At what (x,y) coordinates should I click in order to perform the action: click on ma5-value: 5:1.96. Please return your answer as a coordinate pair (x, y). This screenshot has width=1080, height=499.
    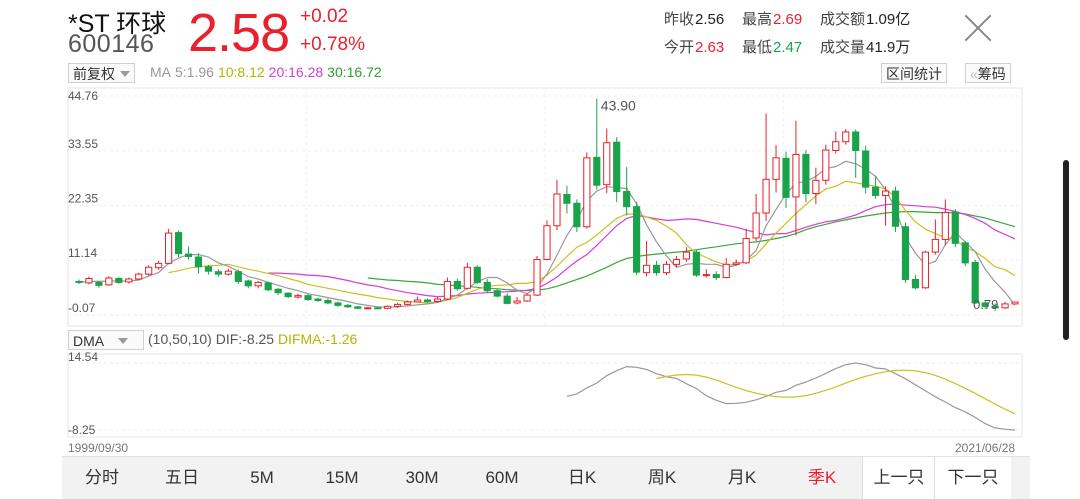
    Looking at the image, I should click on (194, 72).